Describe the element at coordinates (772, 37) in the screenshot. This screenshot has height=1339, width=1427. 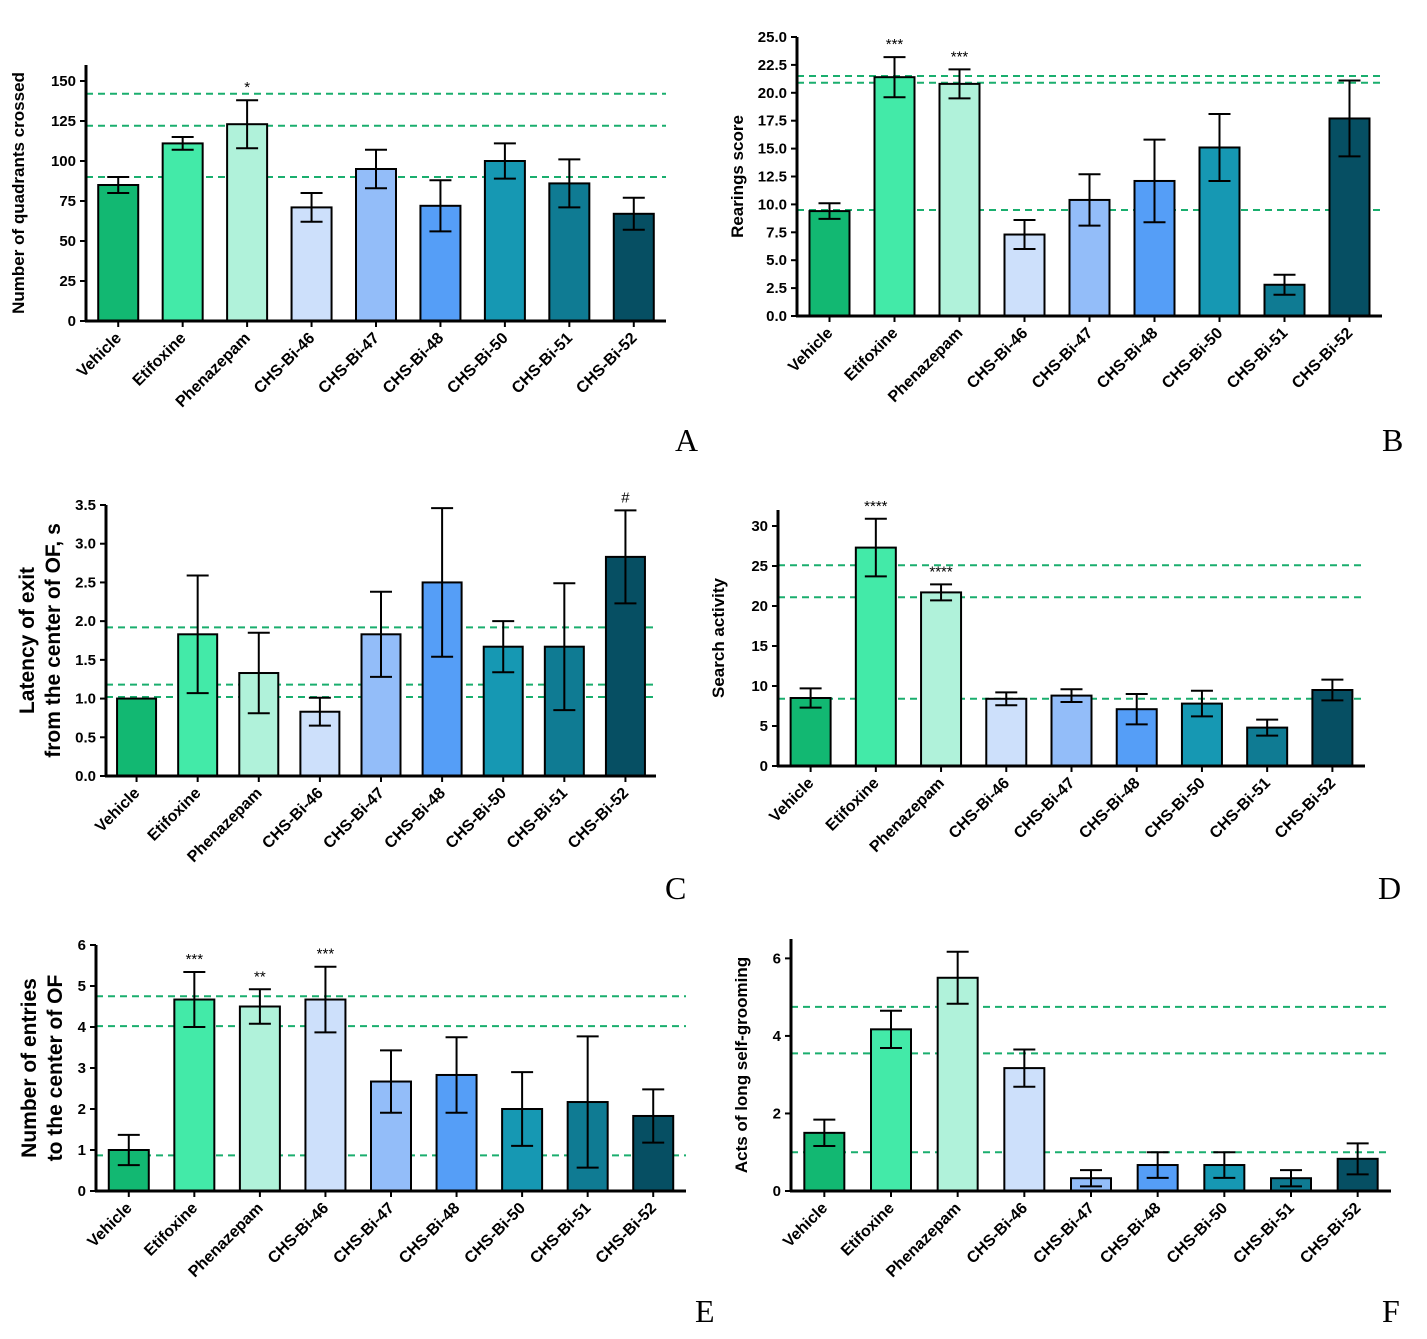
I see `y-tick-label: 25.0` at that location.